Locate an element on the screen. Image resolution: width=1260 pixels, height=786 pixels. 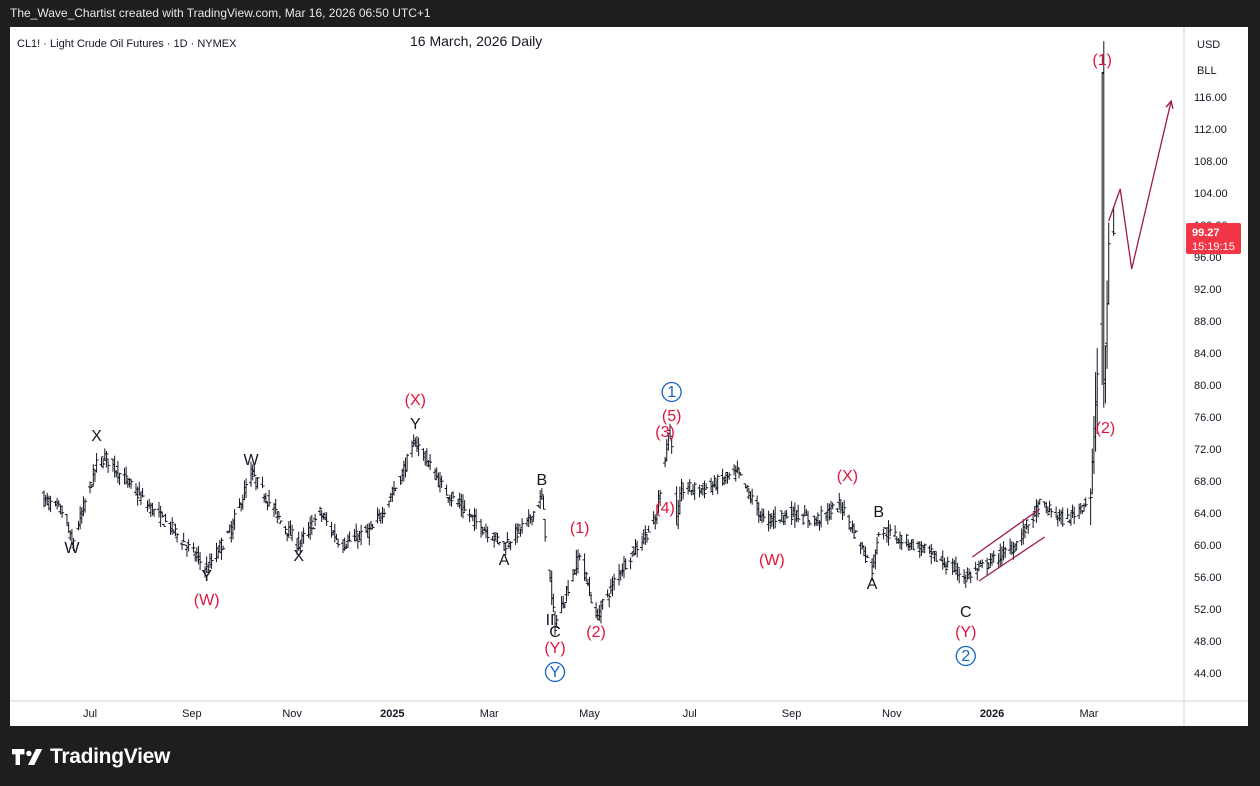
y-tick-label: 80.00 is located at coordinates (1208, 386).